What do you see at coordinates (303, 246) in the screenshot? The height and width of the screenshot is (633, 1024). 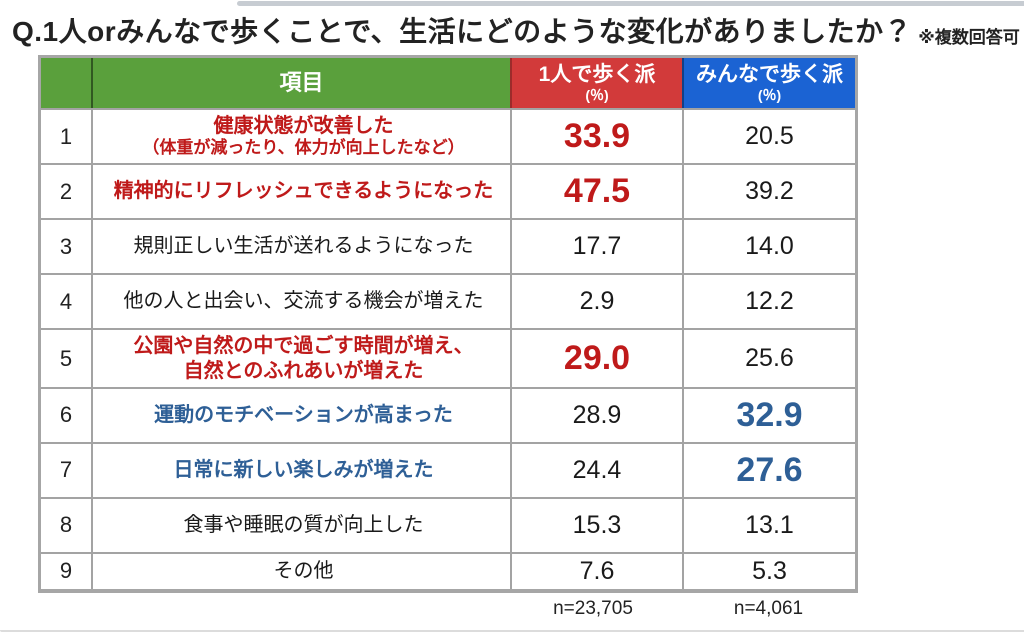 I see `item-label: 規則正しい生活が送れるようになった` at bounding box center [303, 246].